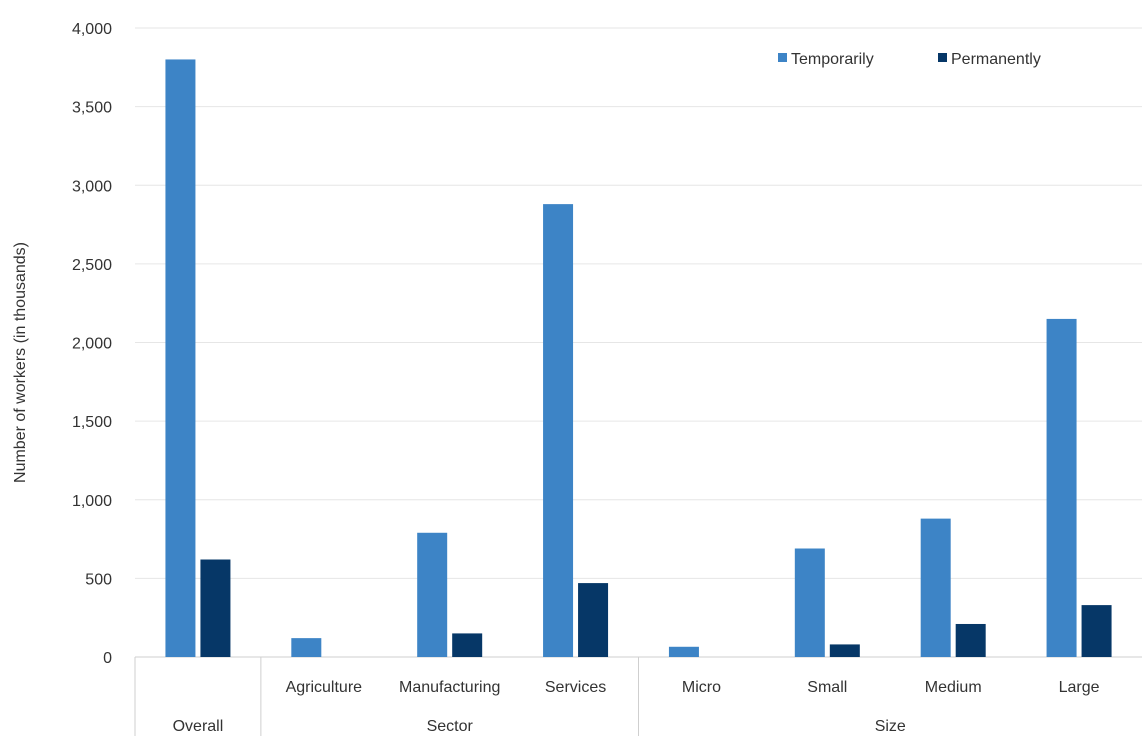 This screenshot has width=1142, height=736. Describe the element at coordinates (432, 594) in the screenshot. I see `bar-temporarily-manufacturing` at that location.